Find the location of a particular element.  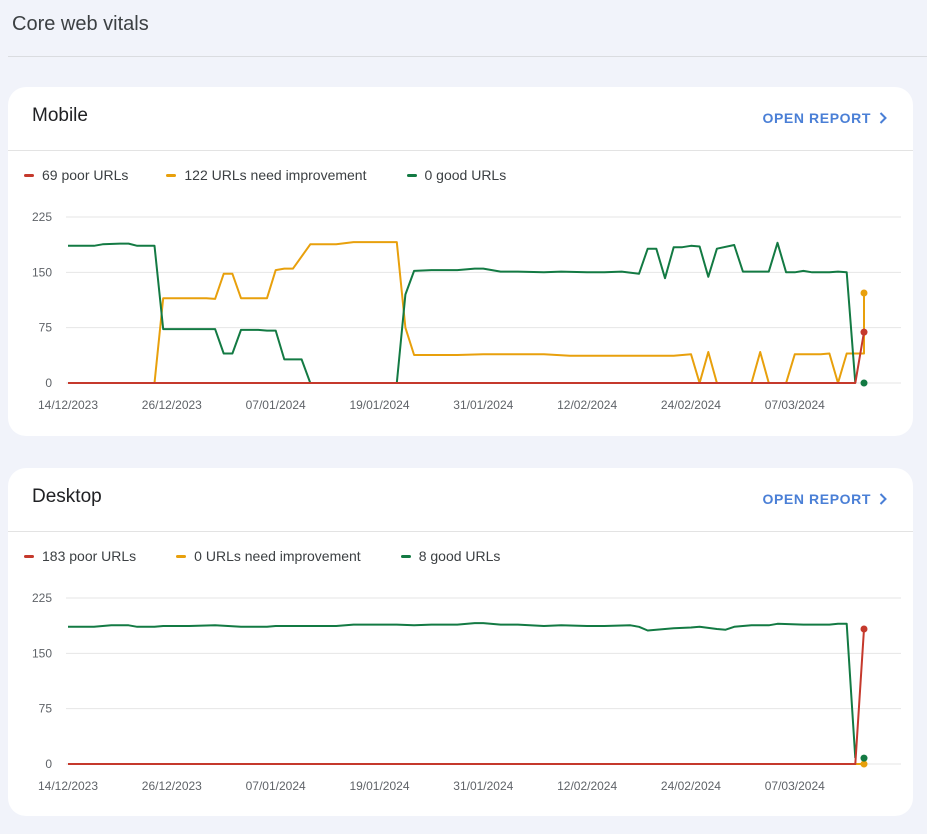

page-title: Core web vitals is located at coordinates (80, 24).